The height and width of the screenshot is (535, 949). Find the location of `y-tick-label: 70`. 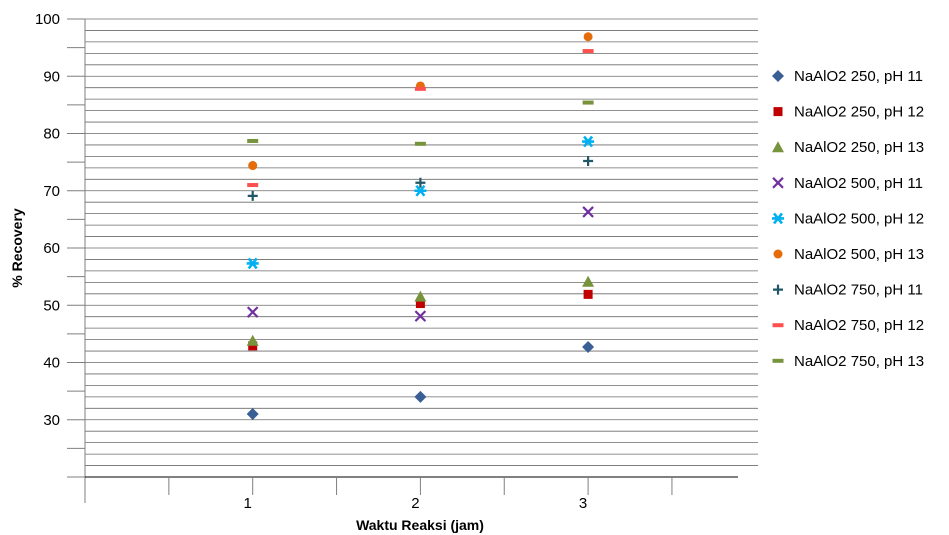

y-tick-label: 70 is located at coordinates (51, 191).